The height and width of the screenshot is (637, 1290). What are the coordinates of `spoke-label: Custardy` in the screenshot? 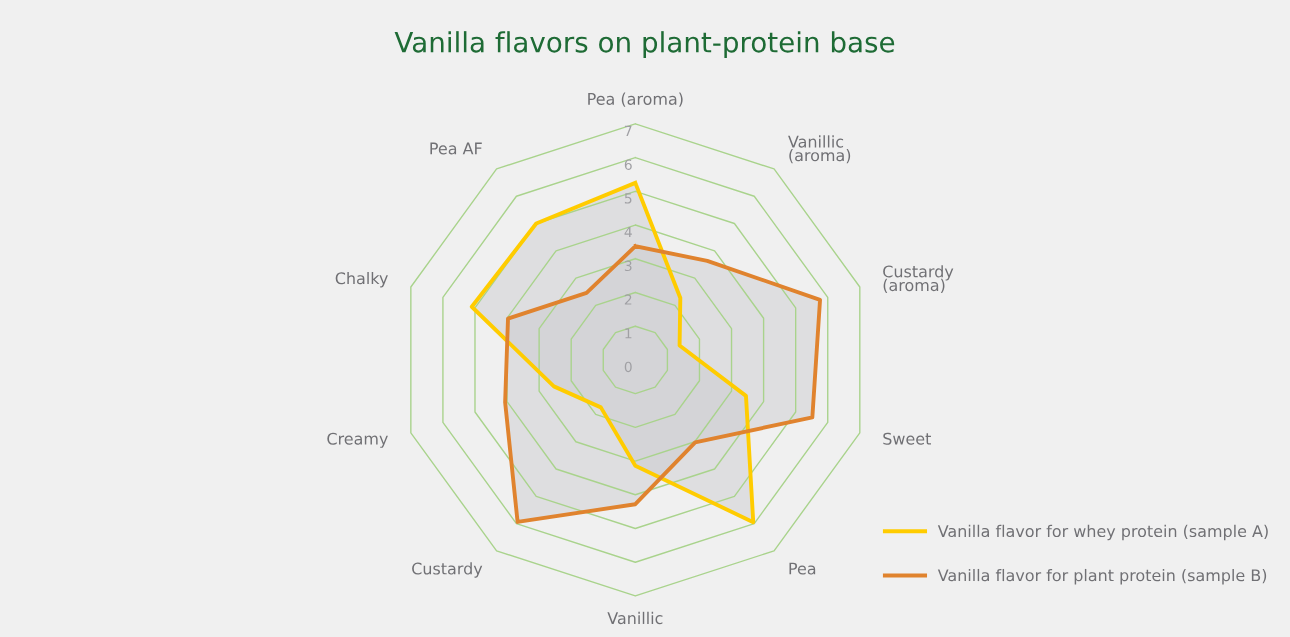 It's located at (447, 570).